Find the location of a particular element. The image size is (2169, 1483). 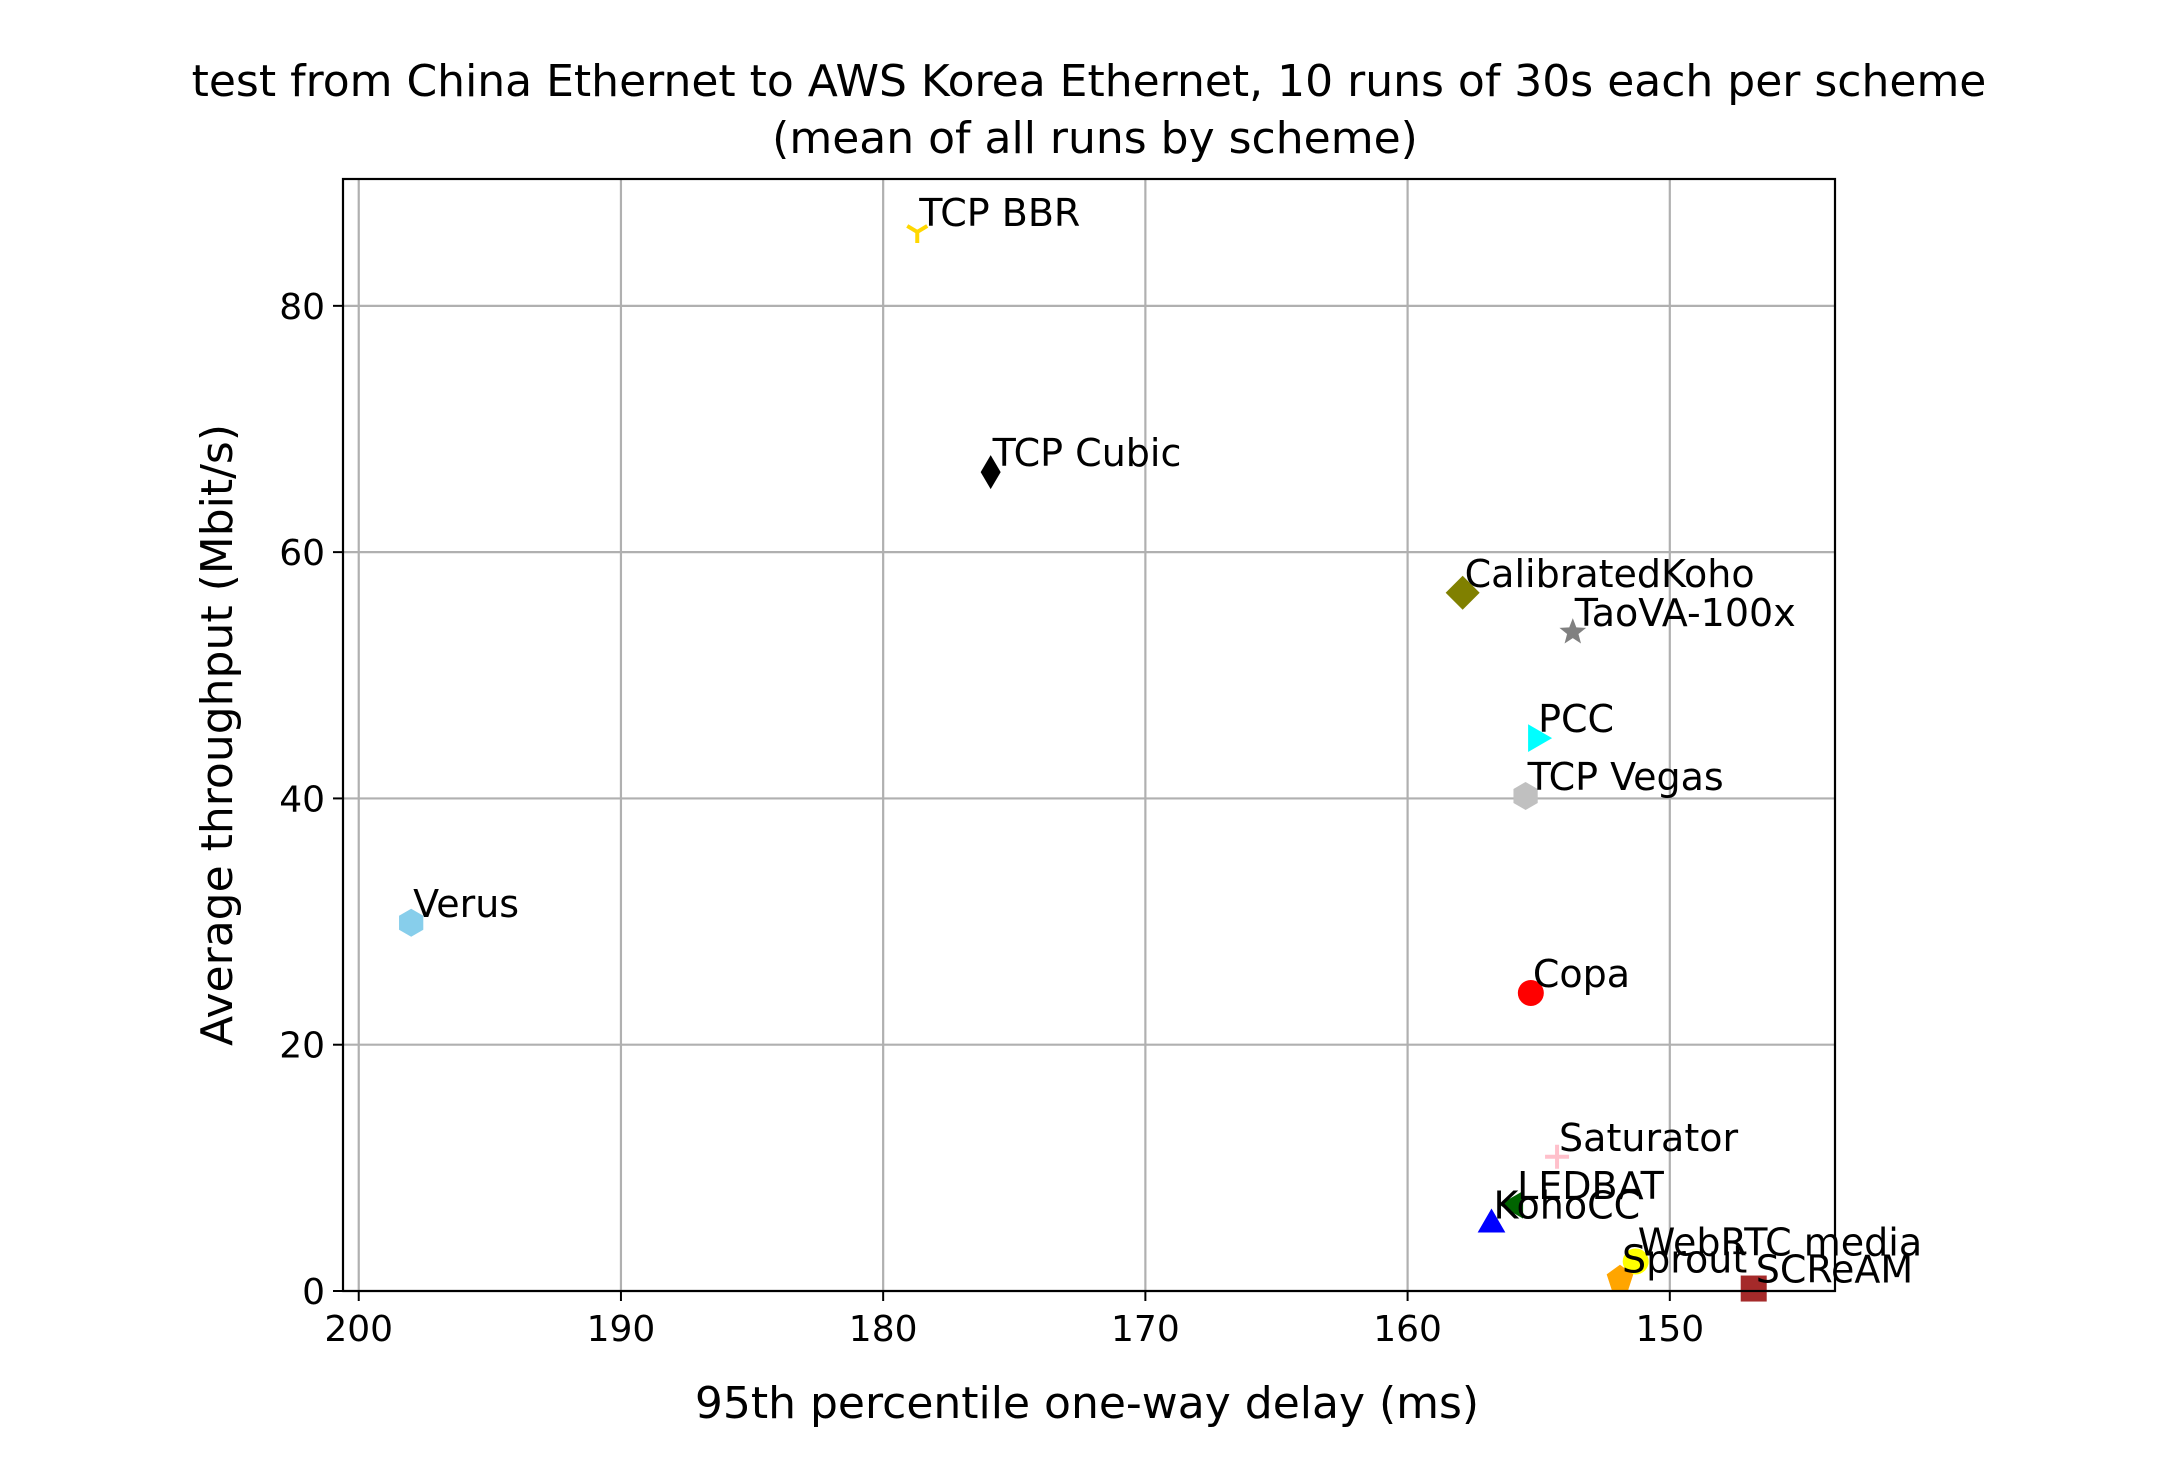

point-pcc is located at coordinates (1540, 738).